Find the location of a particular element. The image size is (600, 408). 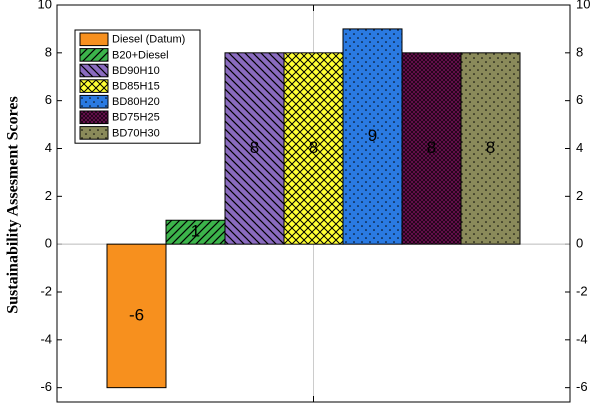

y-tick-label: 0 is located at coordinates (48, 243).